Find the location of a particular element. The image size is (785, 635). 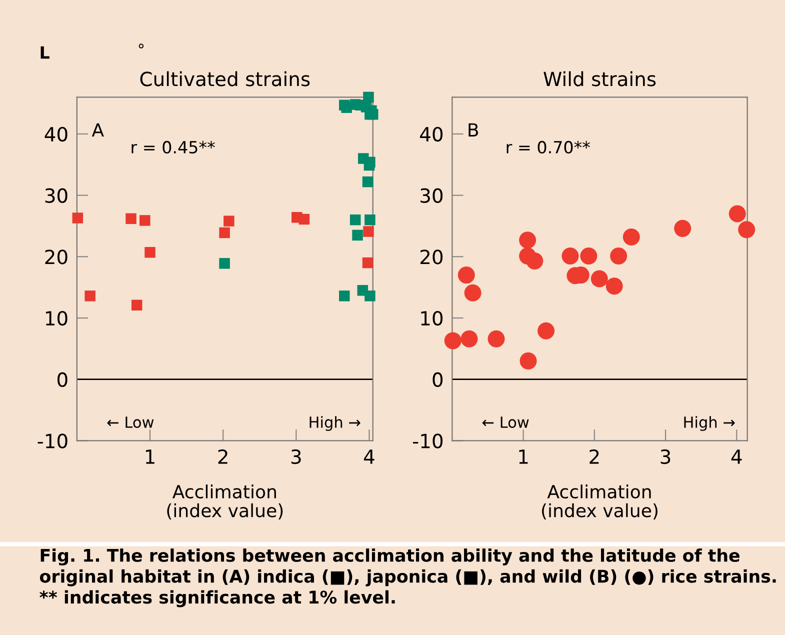

chart-title: Cultivated strains is located at coordinates (225, 78).